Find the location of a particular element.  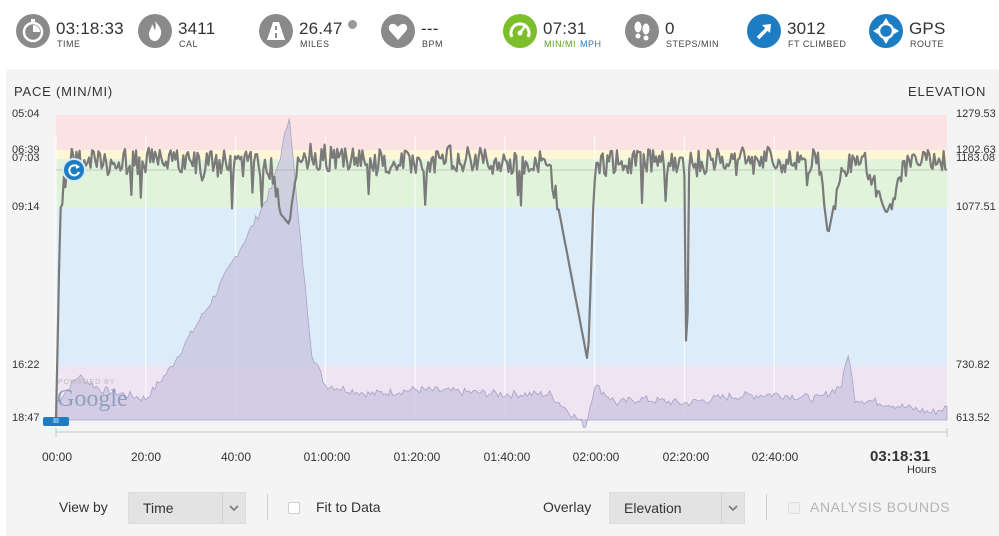

stat-unit: STEPS/MIN is located at coordinates (693, 44).